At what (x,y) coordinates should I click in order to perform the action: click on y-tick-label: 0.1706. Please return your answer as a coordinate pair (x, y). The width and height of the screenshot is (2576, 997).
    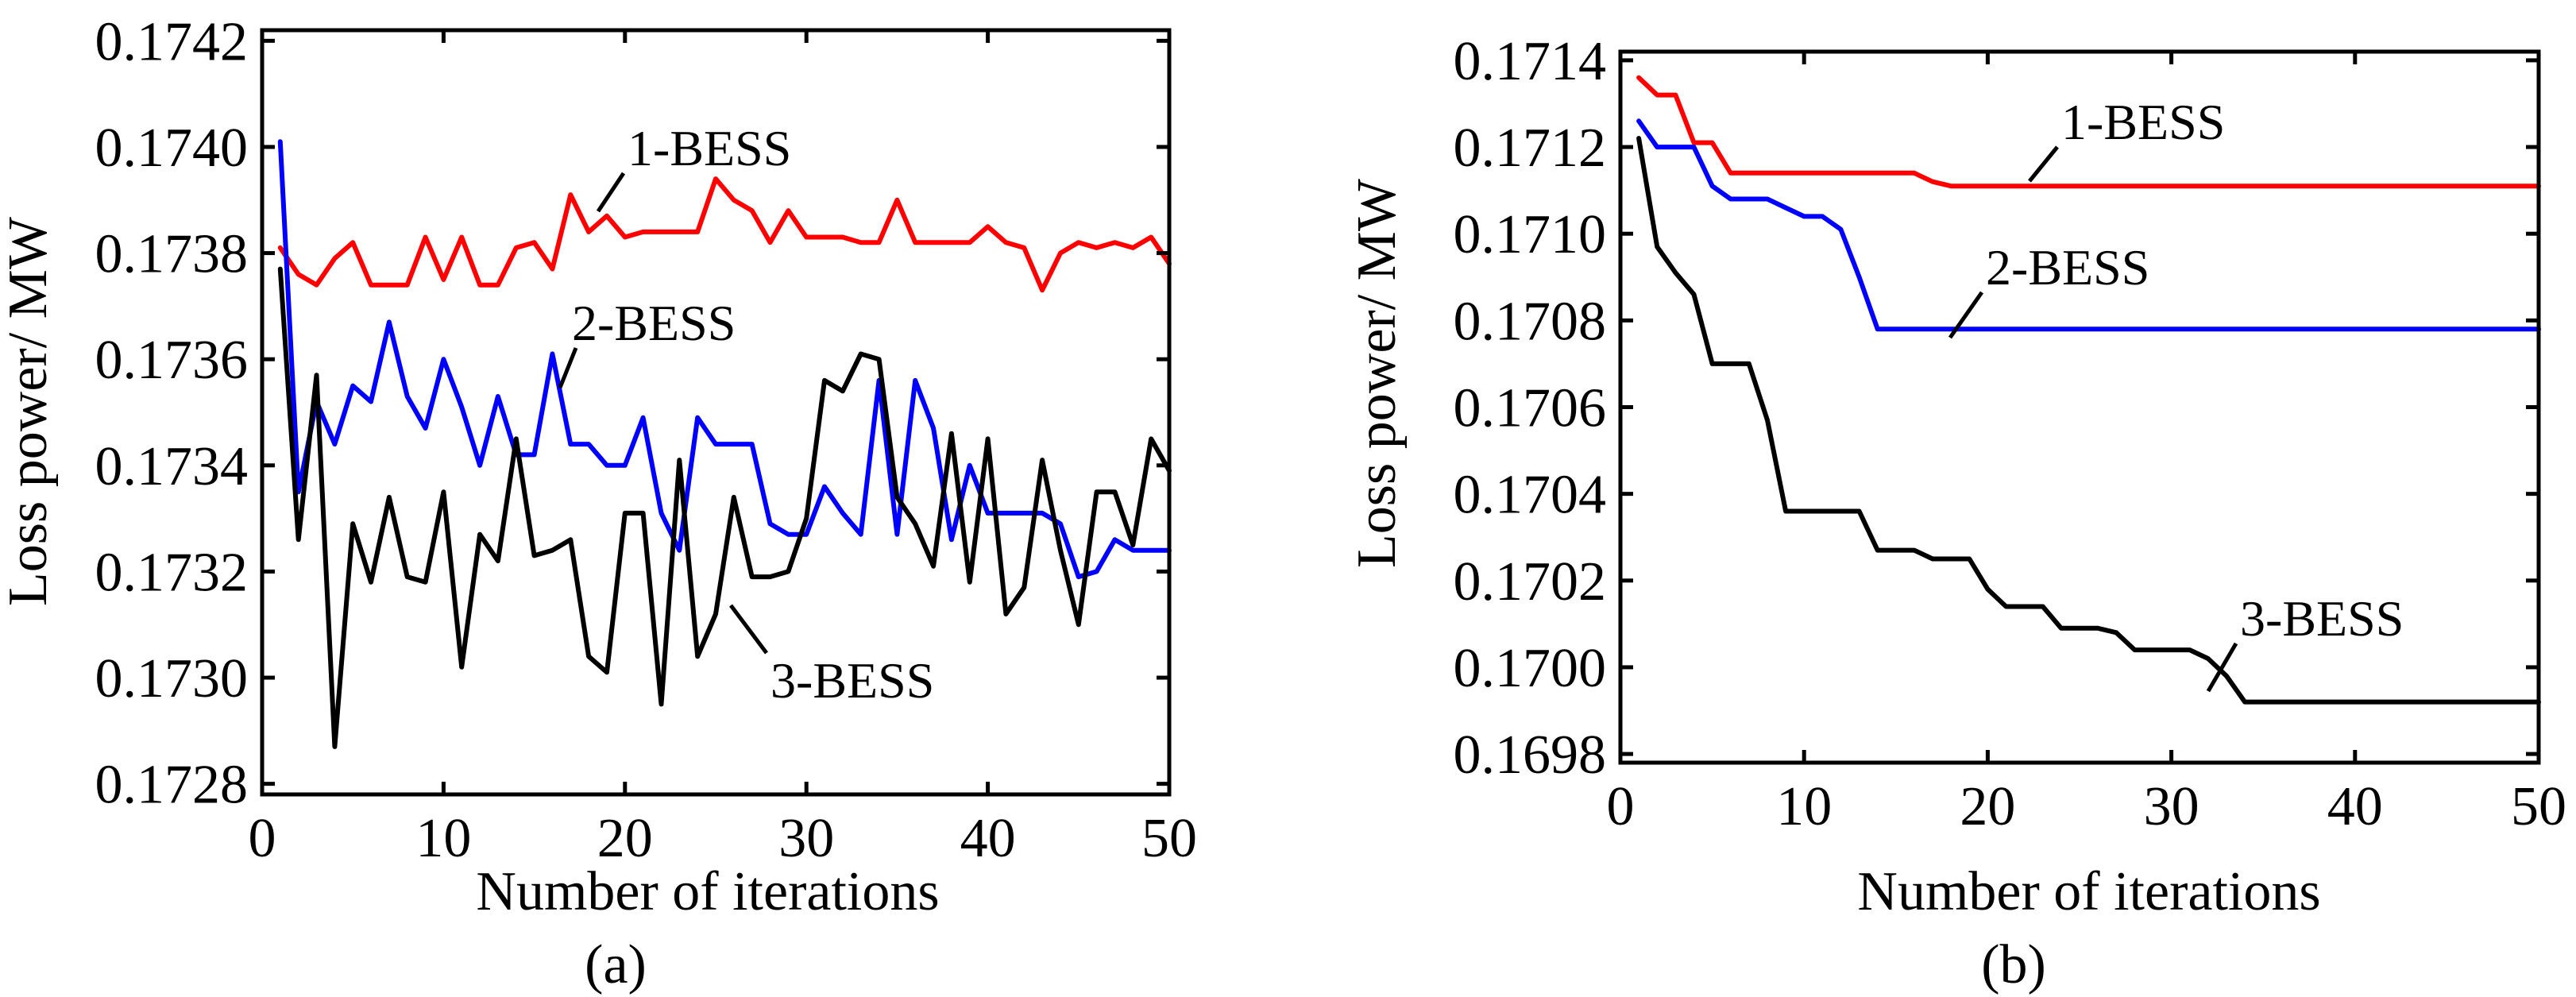
    Looking at the image, I should click on (1530, 408).